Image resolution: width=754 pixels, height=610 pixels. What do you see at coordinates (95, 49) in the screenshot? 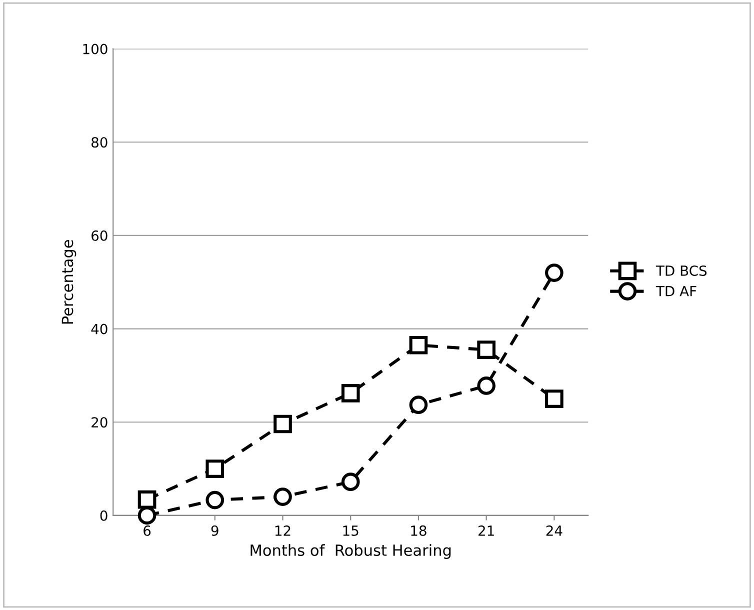
I see `y-tick-label: 100` at bounding box center [95, 49].